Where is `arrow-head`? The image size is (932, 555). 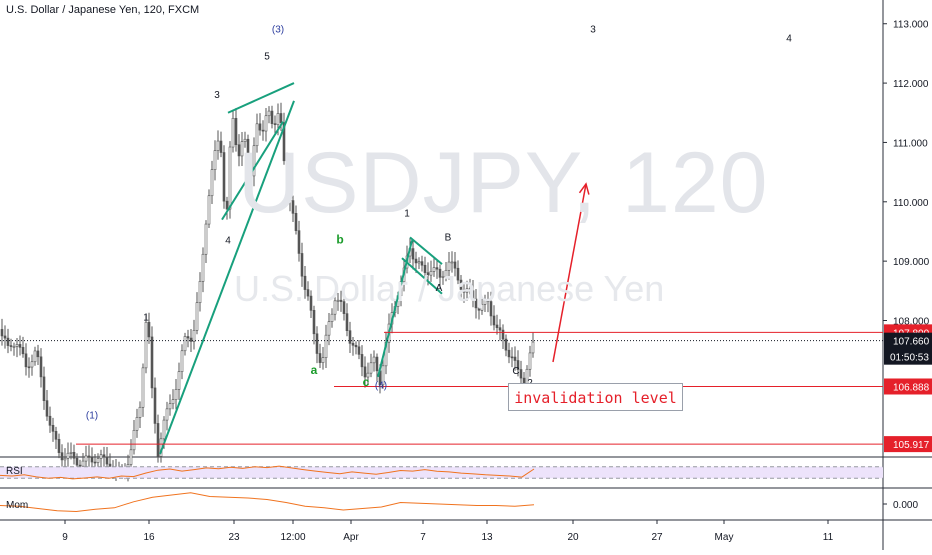 arrow-head is located at coordinates (584, 188).